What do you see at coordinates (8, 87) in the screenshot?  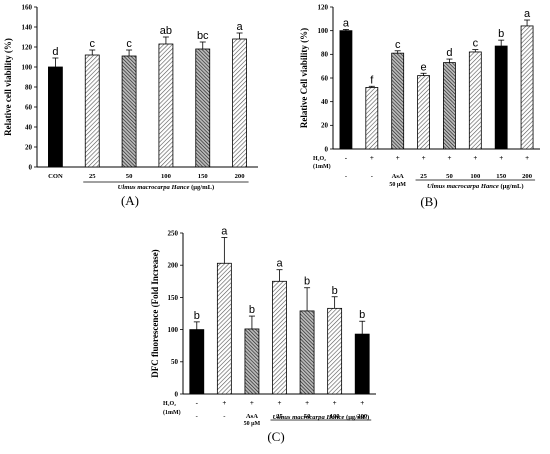 I see `y-axis-title: Relative cell viability (%)` at bounding box center [8, 87].